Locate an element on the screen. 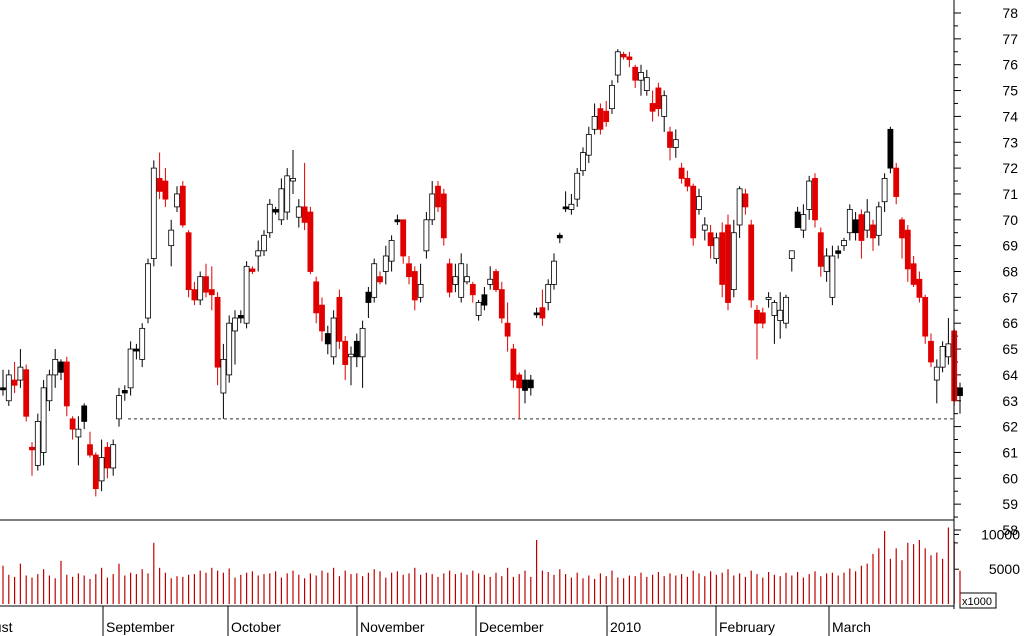 The image size is (1025, 636). month-label: gust is located at coordinates (6, 627).